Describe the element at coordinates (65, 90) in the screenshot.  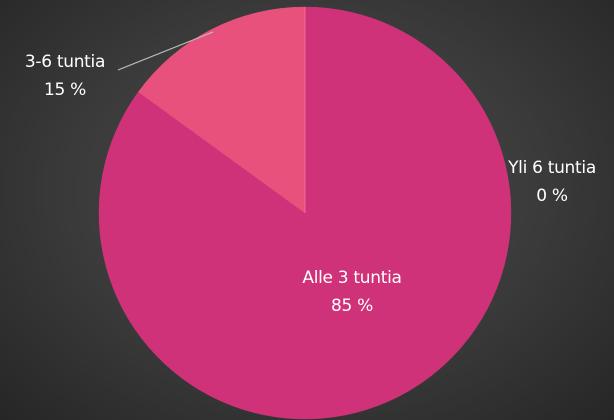
I see `value-label: 15 %` at that location.